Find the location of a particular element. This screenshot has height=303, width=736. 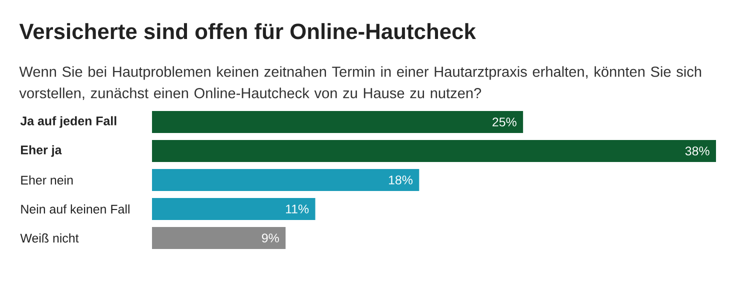

chart-title: Versicherte sind offen für Online-Hautcheck is located at coordinates (247, 31).